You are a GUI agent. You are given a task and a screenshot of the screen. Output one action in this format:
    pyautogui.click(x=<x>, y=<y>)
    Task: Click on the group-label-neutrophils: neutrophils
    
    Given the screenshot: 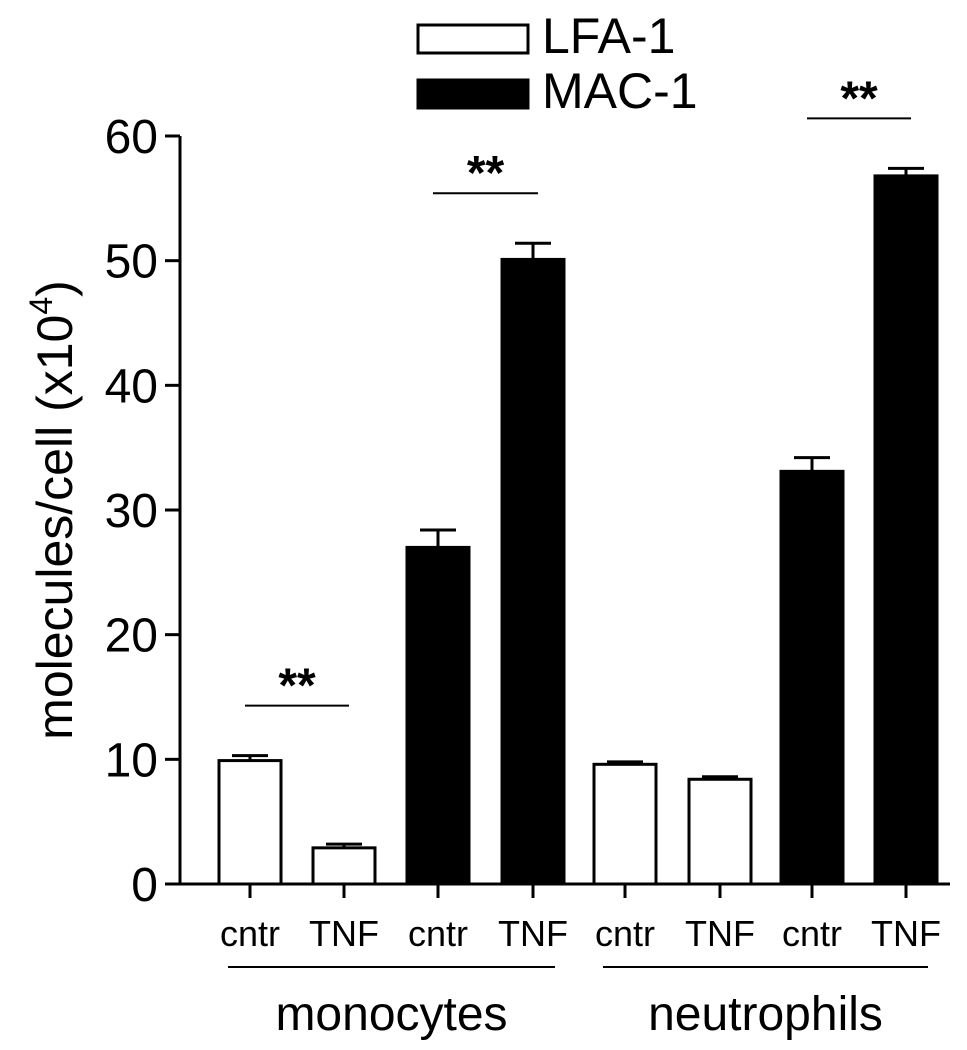 What is the action you would take?
    pyautogui.click(x=765, y=1014)
    